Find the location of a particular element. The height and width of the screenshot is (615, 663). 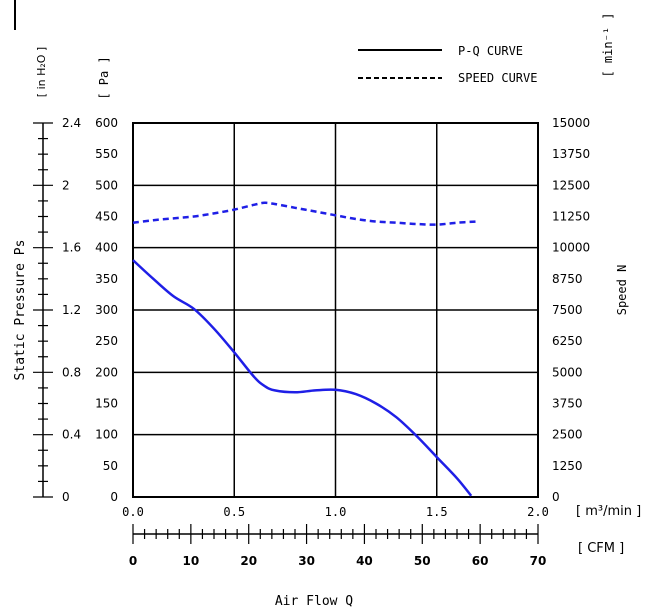

cfm-tick-label: 0 is located at coordinates (133, 561).